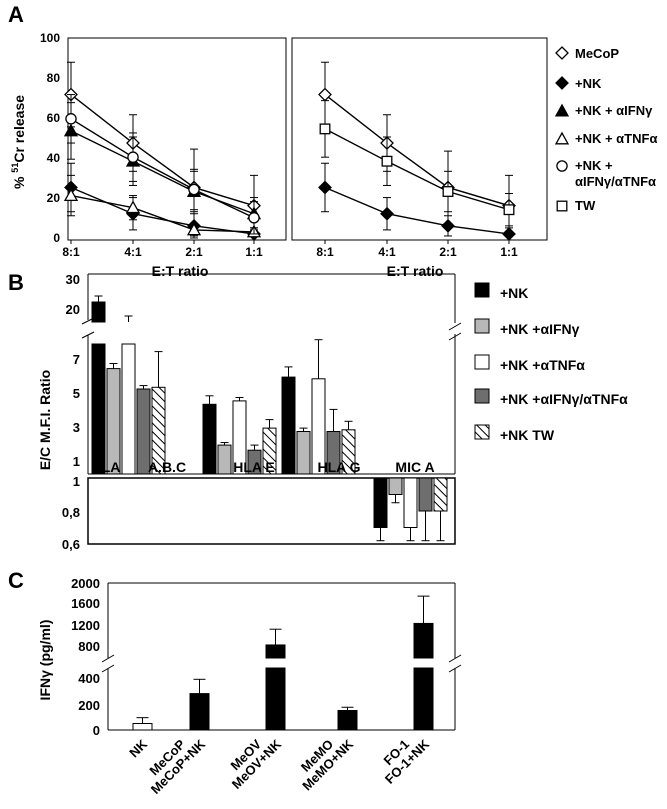 The width and height of the screenshot is (667, 809). I want to click on y-tick-b: 0,8, so click(71, 512).